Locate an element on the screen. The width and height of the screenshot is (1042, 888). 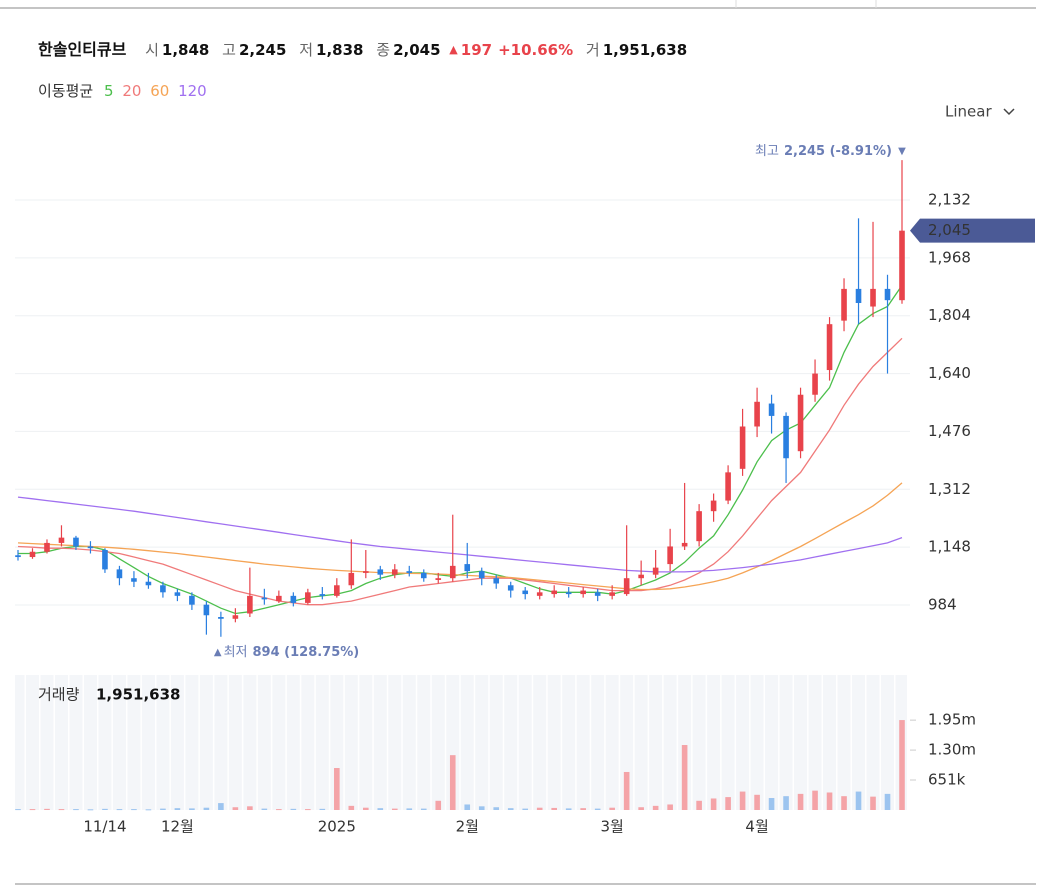
y-tick-label: 1,804 is located at coordinates (949, 315).